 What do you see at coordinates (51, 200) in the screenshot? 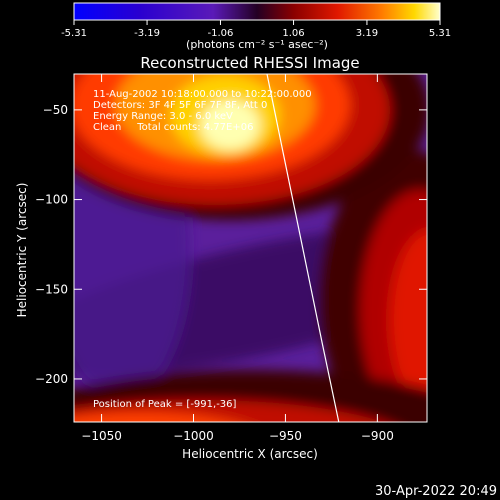
I see `y-tick-label: −100` at bounding box center [51, 200].